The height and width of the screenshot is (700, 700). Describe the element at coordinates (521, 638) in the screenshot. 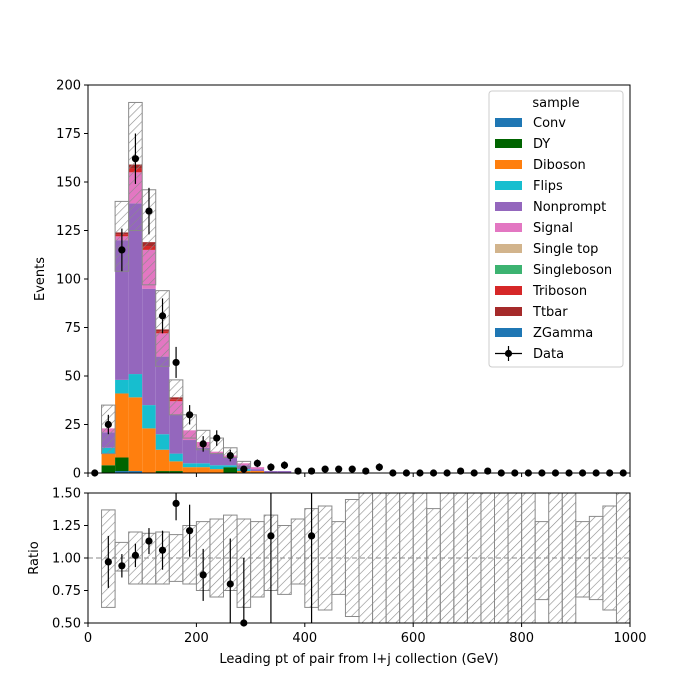

I see `x-tick-label: 800` at that location.